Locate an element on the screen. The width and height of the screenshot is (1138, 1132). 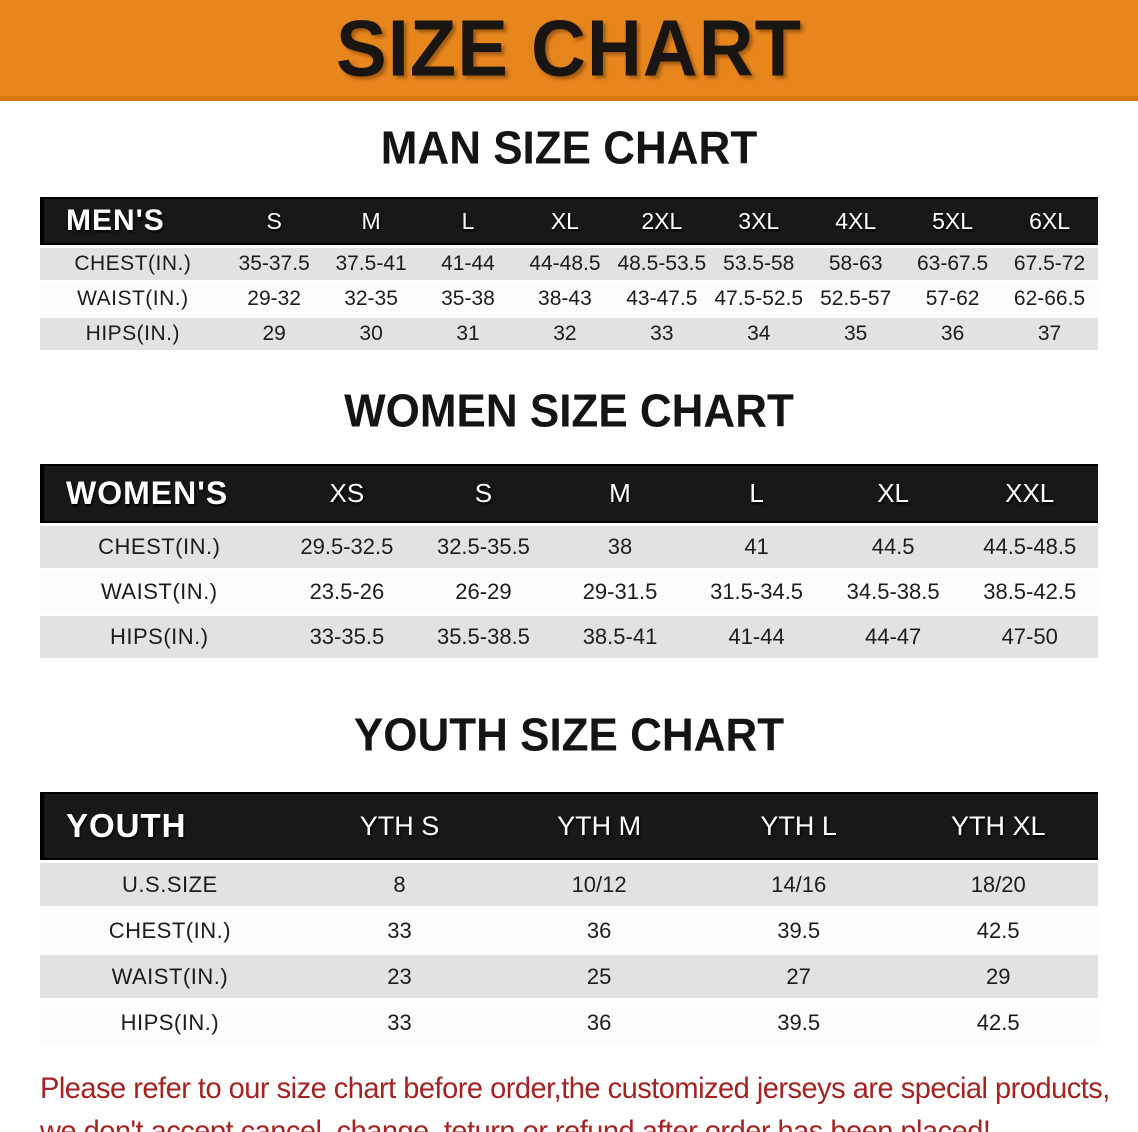
women-group-label: WOMEN'S is located at coordinates (159, 493).